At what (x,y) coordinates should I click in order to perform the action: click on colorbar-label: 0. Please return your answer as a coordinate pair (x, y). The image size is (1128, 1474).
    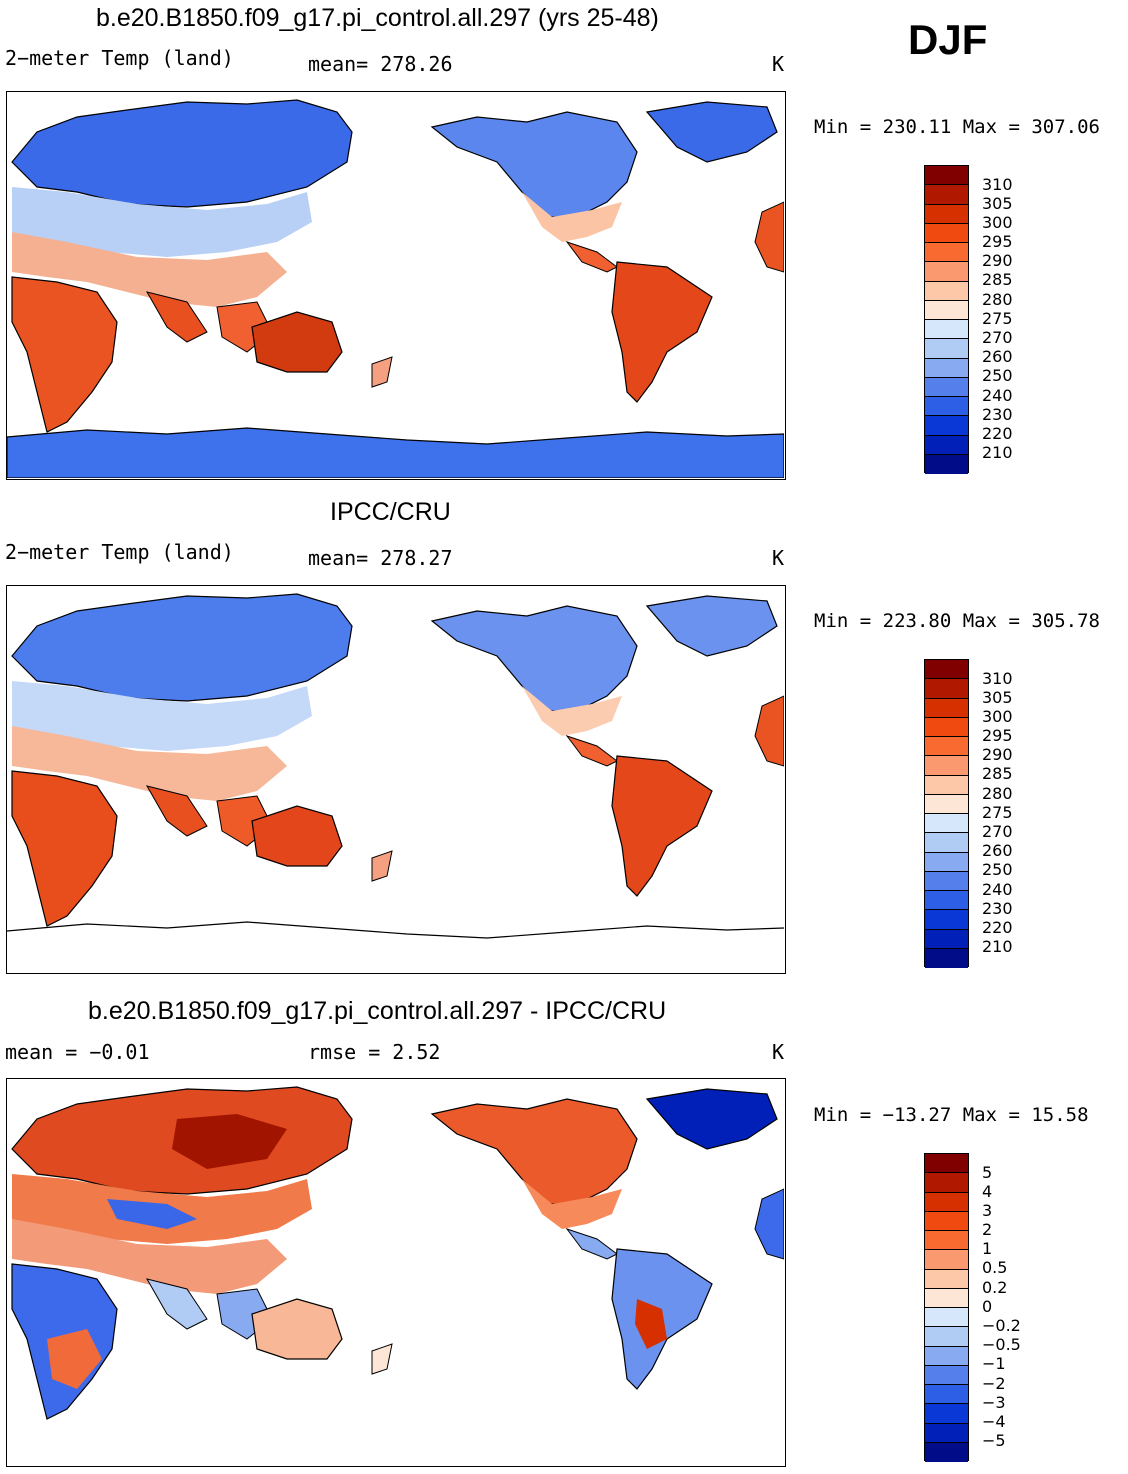
    Looking at the image, I should click on (987, 1306).